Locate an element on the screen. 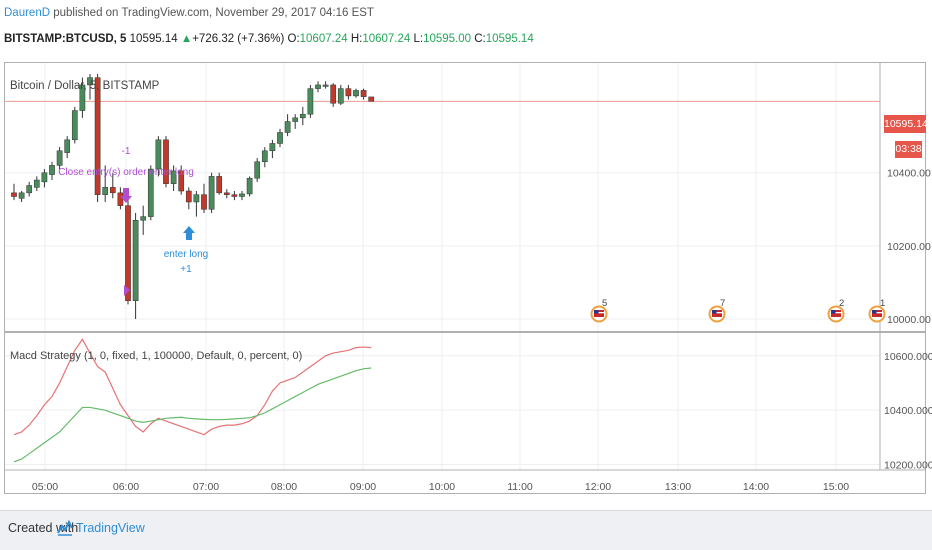  us-flag-event-icon: 1 is located at coordinates (877, 310).